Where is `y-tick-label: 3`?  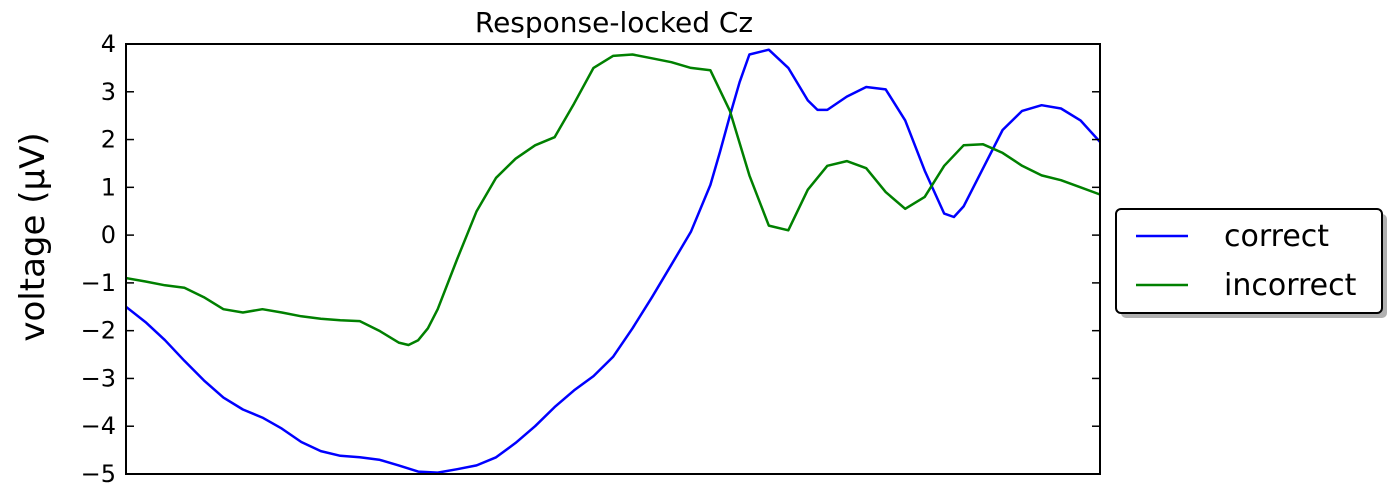
y-tick-label: 3 is located at coordinates (108, 92).